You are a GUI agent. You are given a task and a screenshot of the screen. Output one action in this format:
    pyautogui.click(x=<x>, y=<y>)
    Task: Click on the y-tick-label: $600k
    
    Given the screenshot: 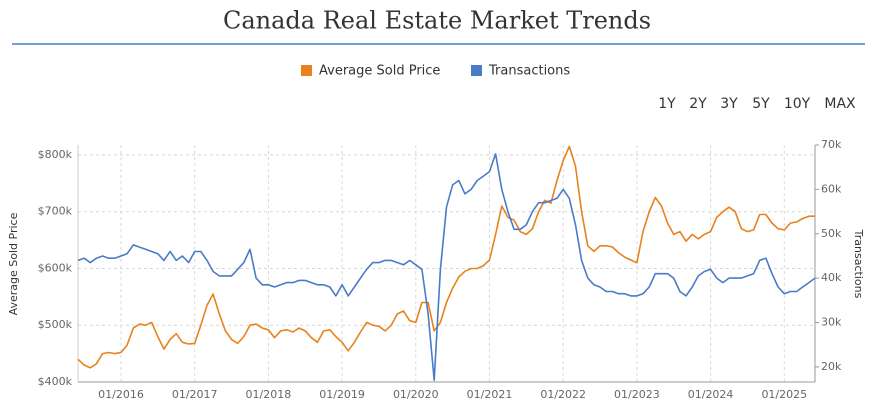 What is the action you would take?
    pyautogui.click(x=55, y=267)
    